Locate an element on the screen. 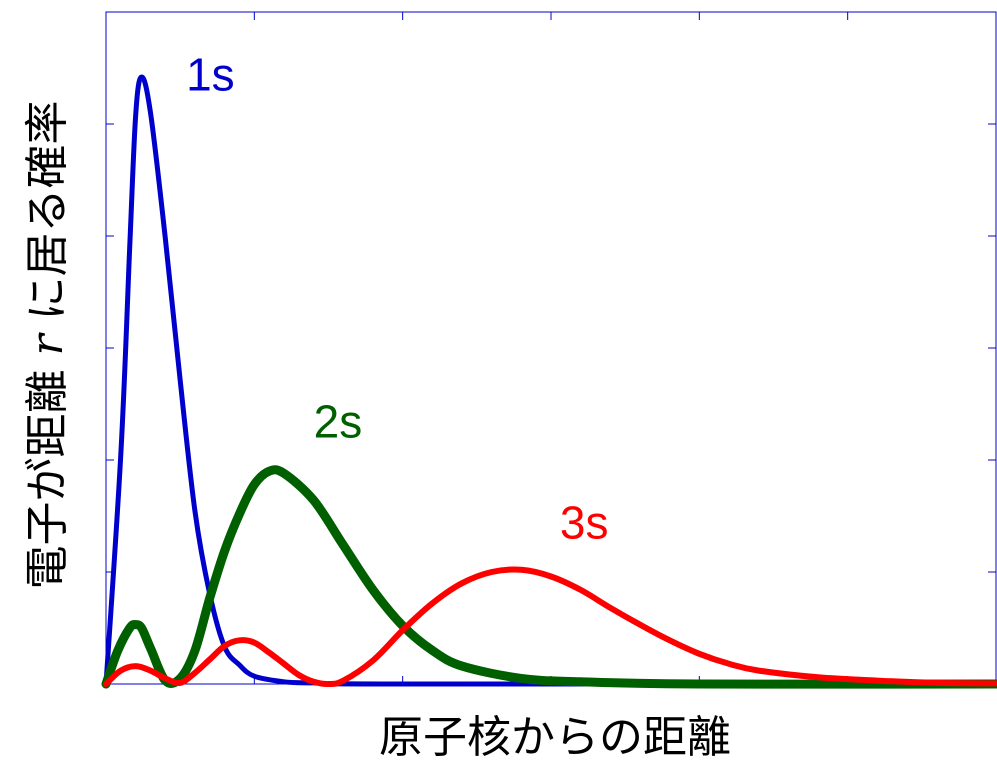 The image size is (997, 764). x-axis-label: 原子核からの距離 is located at coordinates (555, 737).